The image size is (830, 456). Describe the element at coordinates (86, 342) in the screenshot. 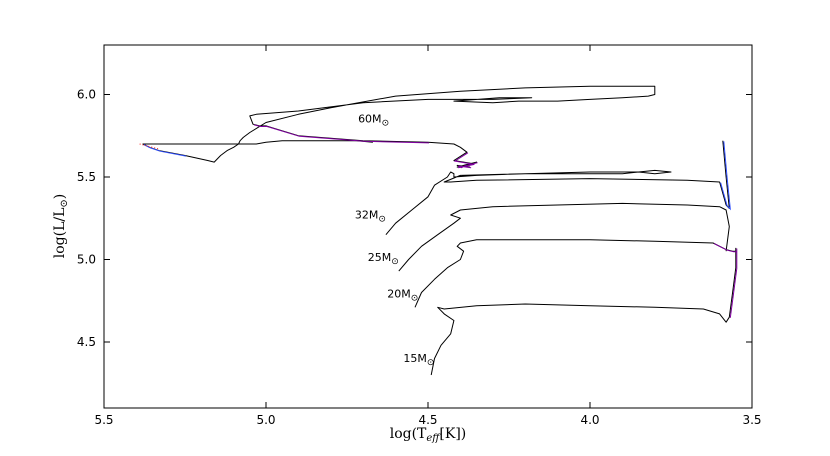

I see `y-tick-label: 4.5` at that location.